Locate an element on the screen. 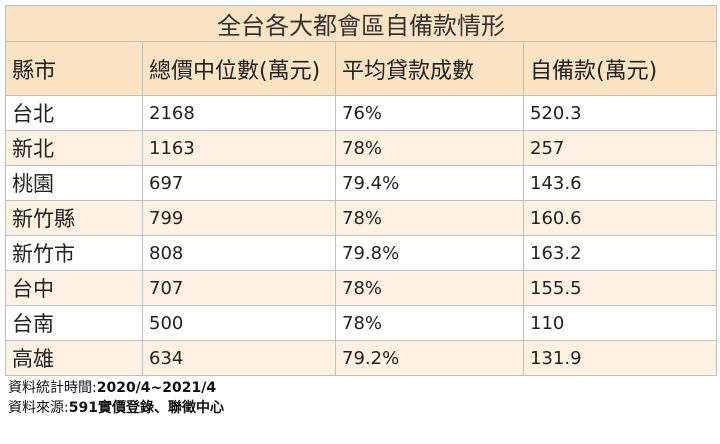 This screenshot has width=720, height=444. cell-median-price: 799 is located at coordinates (239, 218).